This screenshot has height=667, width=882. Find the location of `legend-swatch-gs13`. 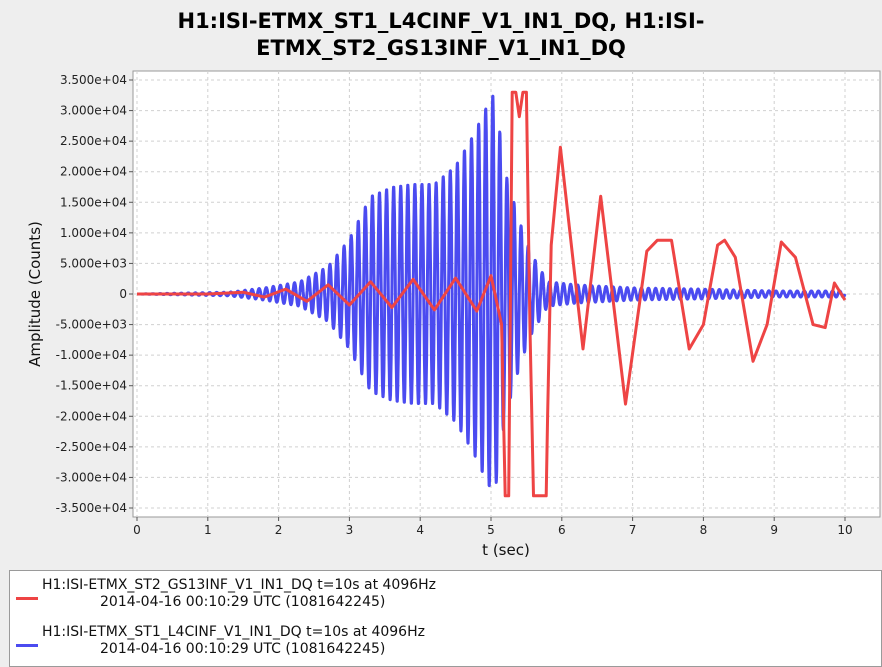

legend-swatch-gs13 is located at coordinates (27, 598).